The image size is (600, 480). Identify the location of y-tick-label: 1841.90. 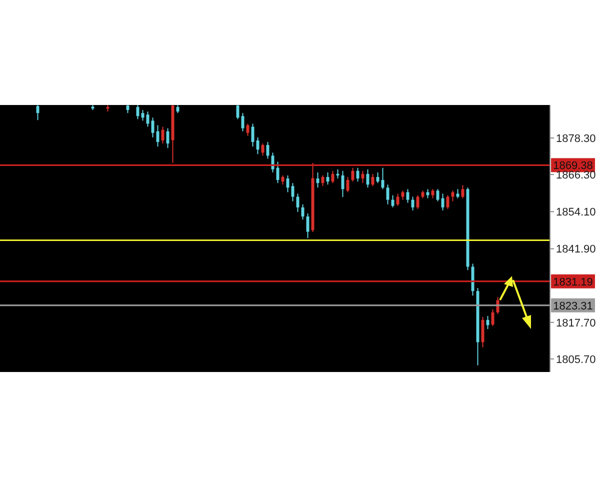
(576, 250).